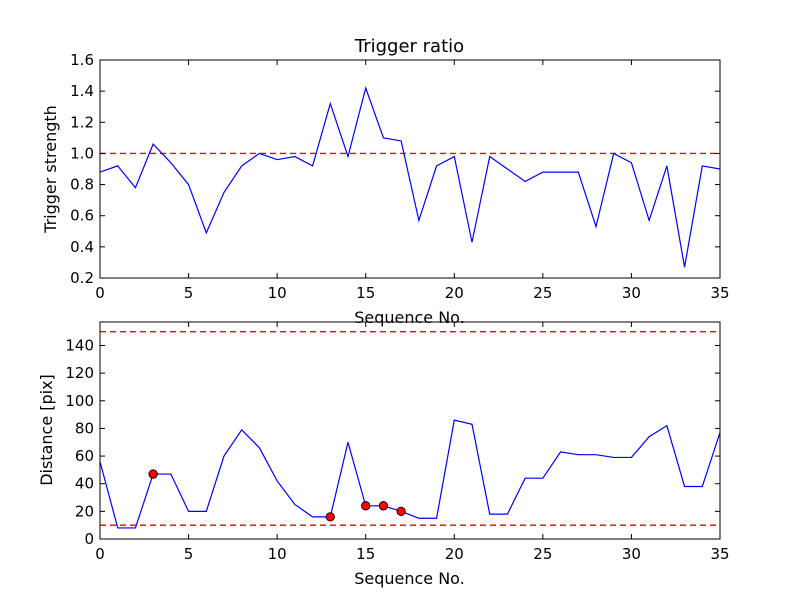 The width and height of the screenshot is (800, 600). What do you see at coordinates (84, 456) in the screenshot?
I see `y-tick-label: 60` at bounding box center [84, 456].